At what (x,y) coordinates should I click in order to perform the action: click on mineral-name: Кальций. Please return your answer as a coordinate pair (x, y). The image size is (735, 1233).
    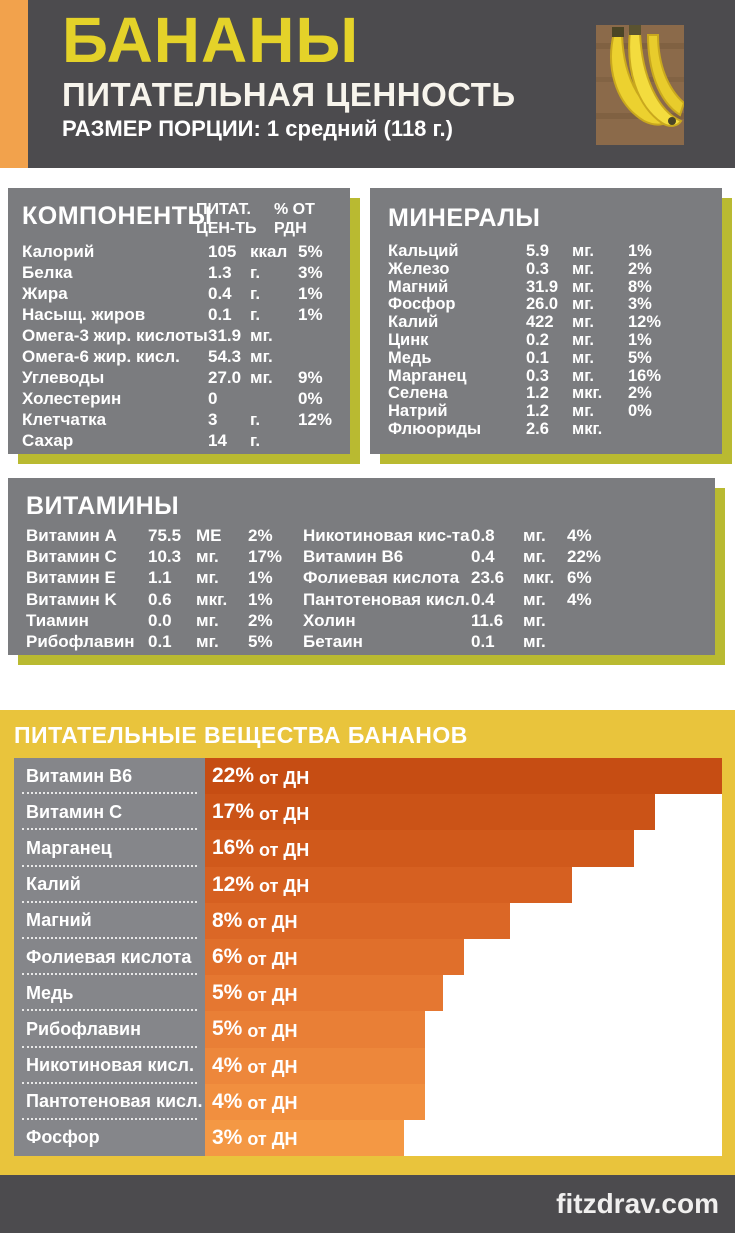
    Looking at the image, I should click on (423, 251).